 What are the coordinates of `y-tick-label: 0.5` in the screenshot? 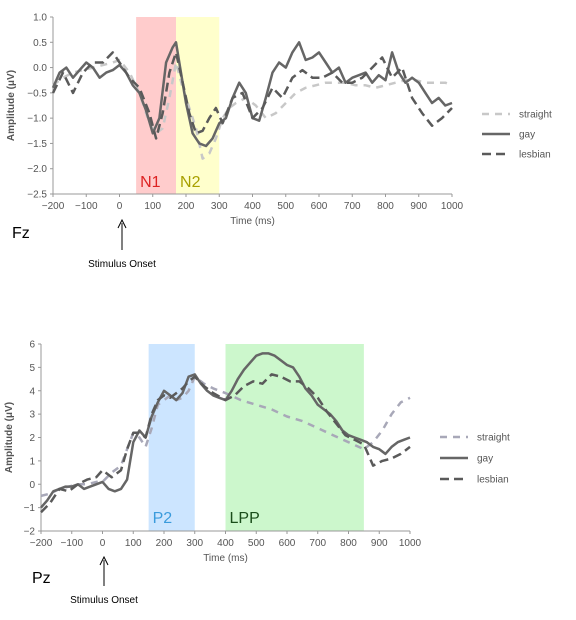 It's located at (40, 43).